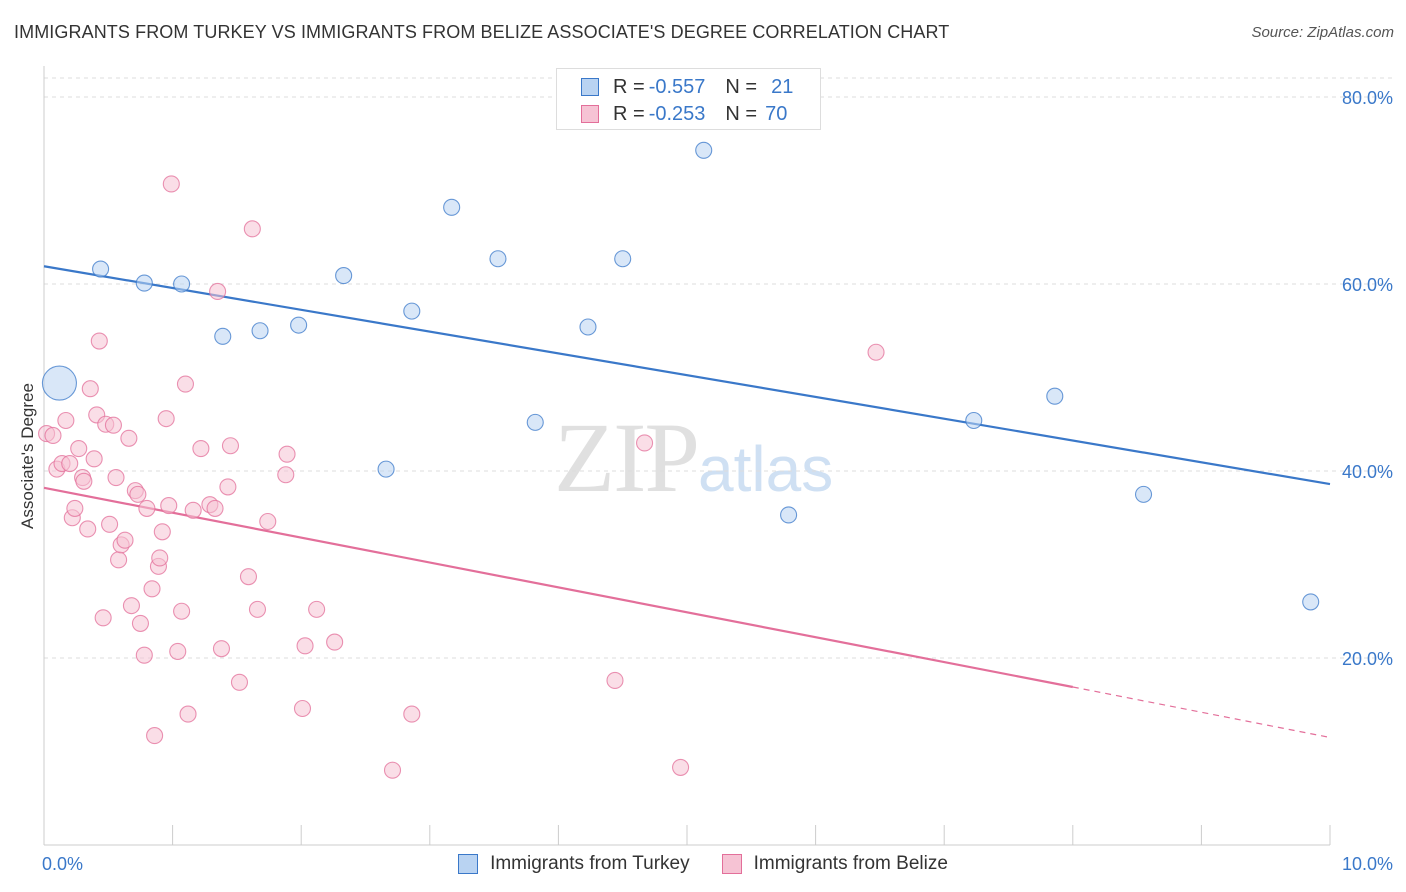 This screenshot has width=1406, height=892. What do you see at coordinates (766, 469) in the screenshot?
I see `watermark-atlas: atlas` at bounding box center [766, 469].